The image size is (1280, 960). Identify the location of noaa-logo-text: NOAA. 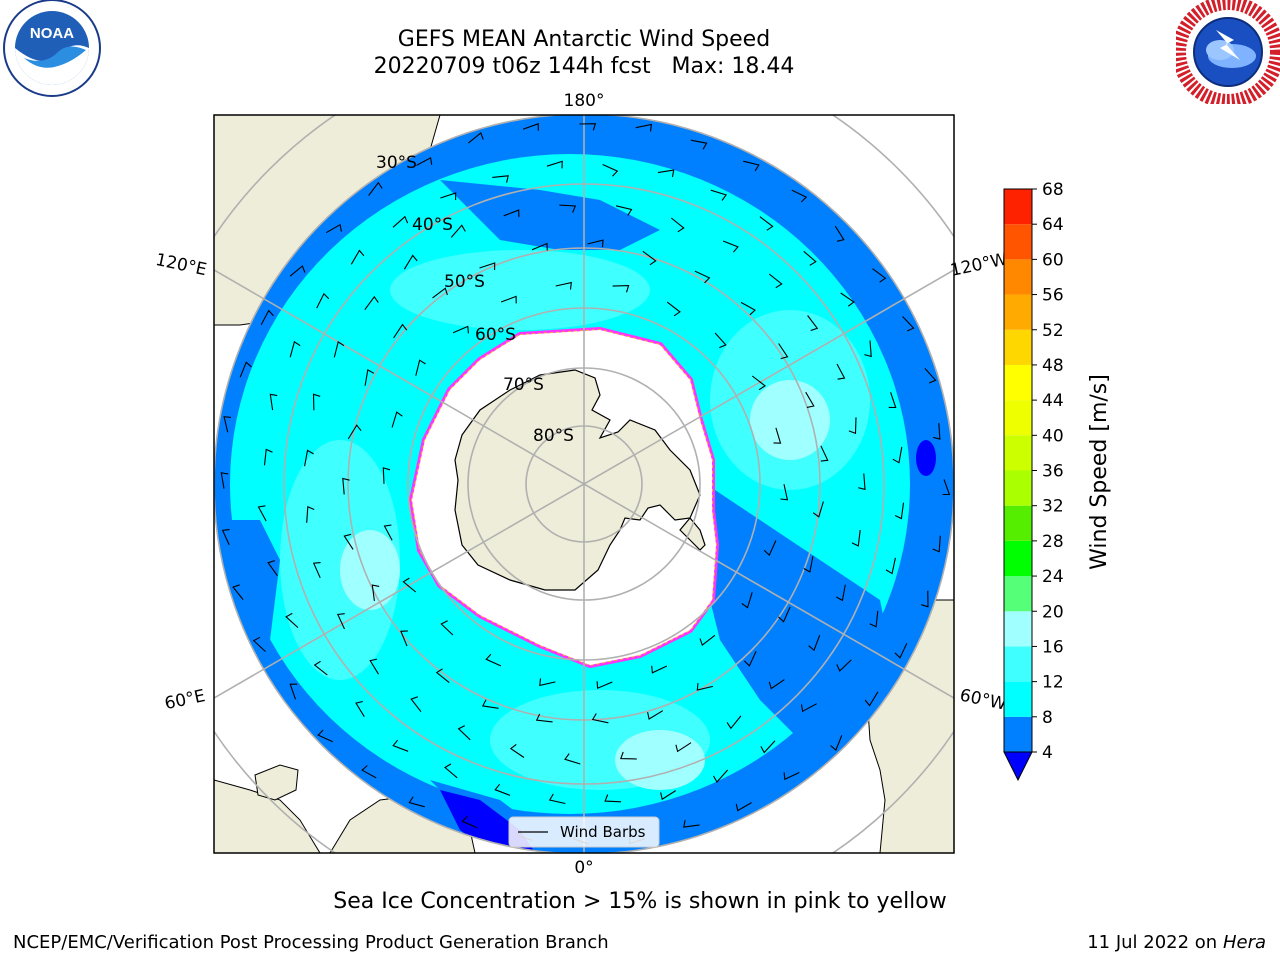
(52, 33).